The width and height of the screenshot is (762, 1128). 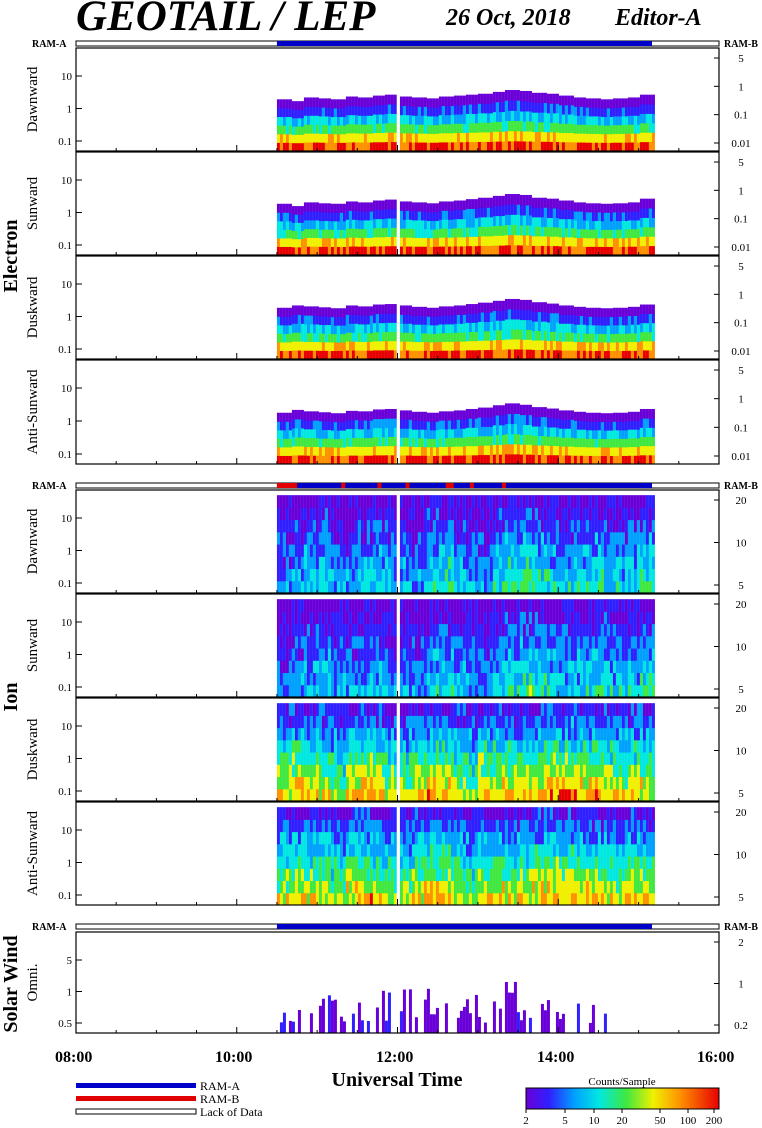 What do you see at coordinates (741, 116) in the screenshot?
I see `right-tick-label: 0.1` at bounding box center [741, 116].